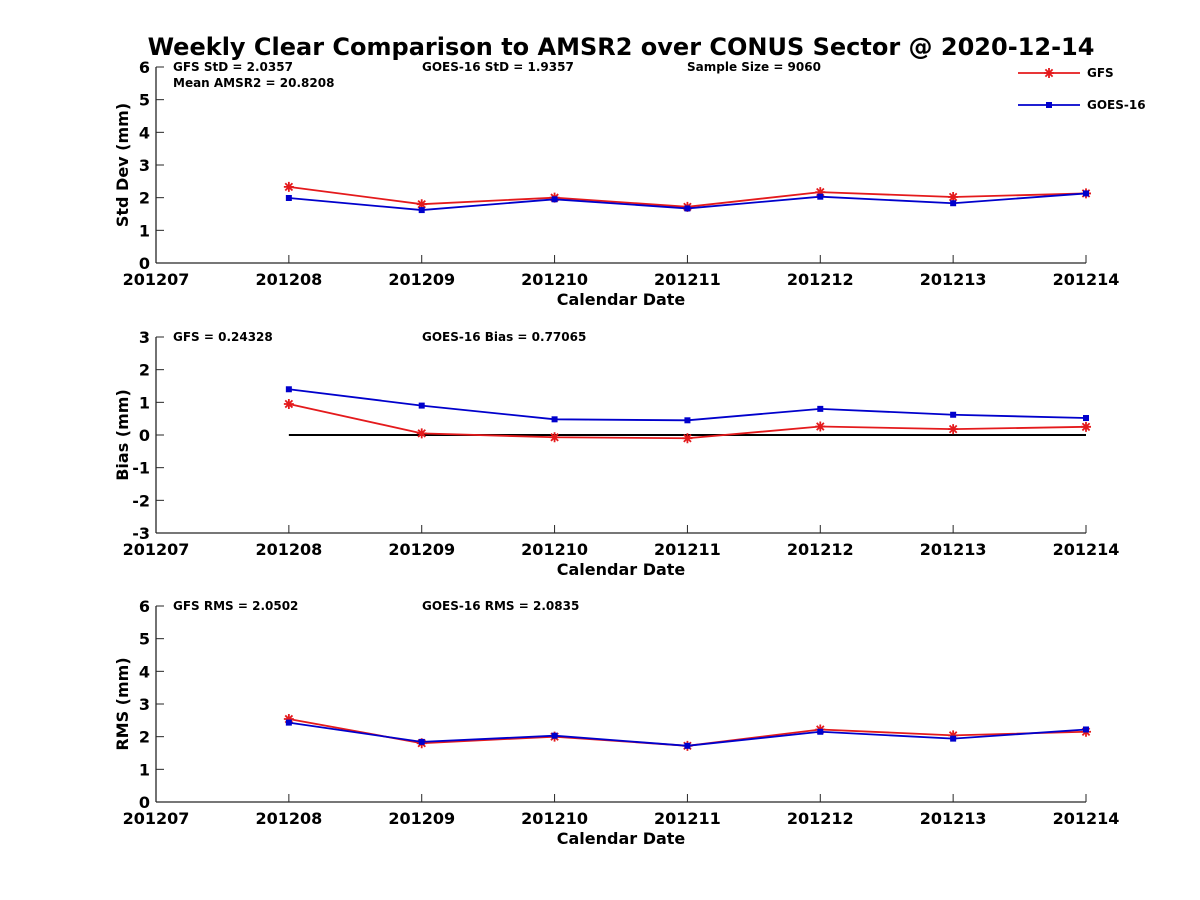  Describe the element at coordinates (1066, 73) in the screenshot. I see `legend-item: GFS` at that location.